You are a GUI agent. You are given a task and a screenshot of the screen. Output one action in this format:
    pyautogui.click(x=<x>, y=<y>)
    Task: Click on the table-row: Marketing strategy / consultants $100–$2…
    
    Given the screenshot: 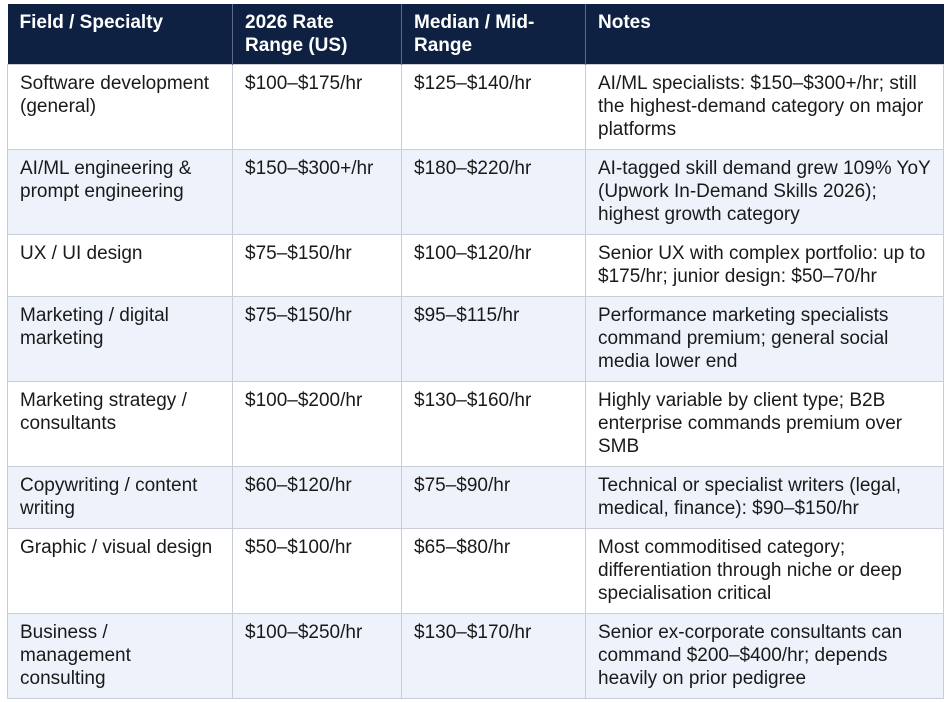 What is the action you would take?
    pyautogui.click(x=475, y=424)
    